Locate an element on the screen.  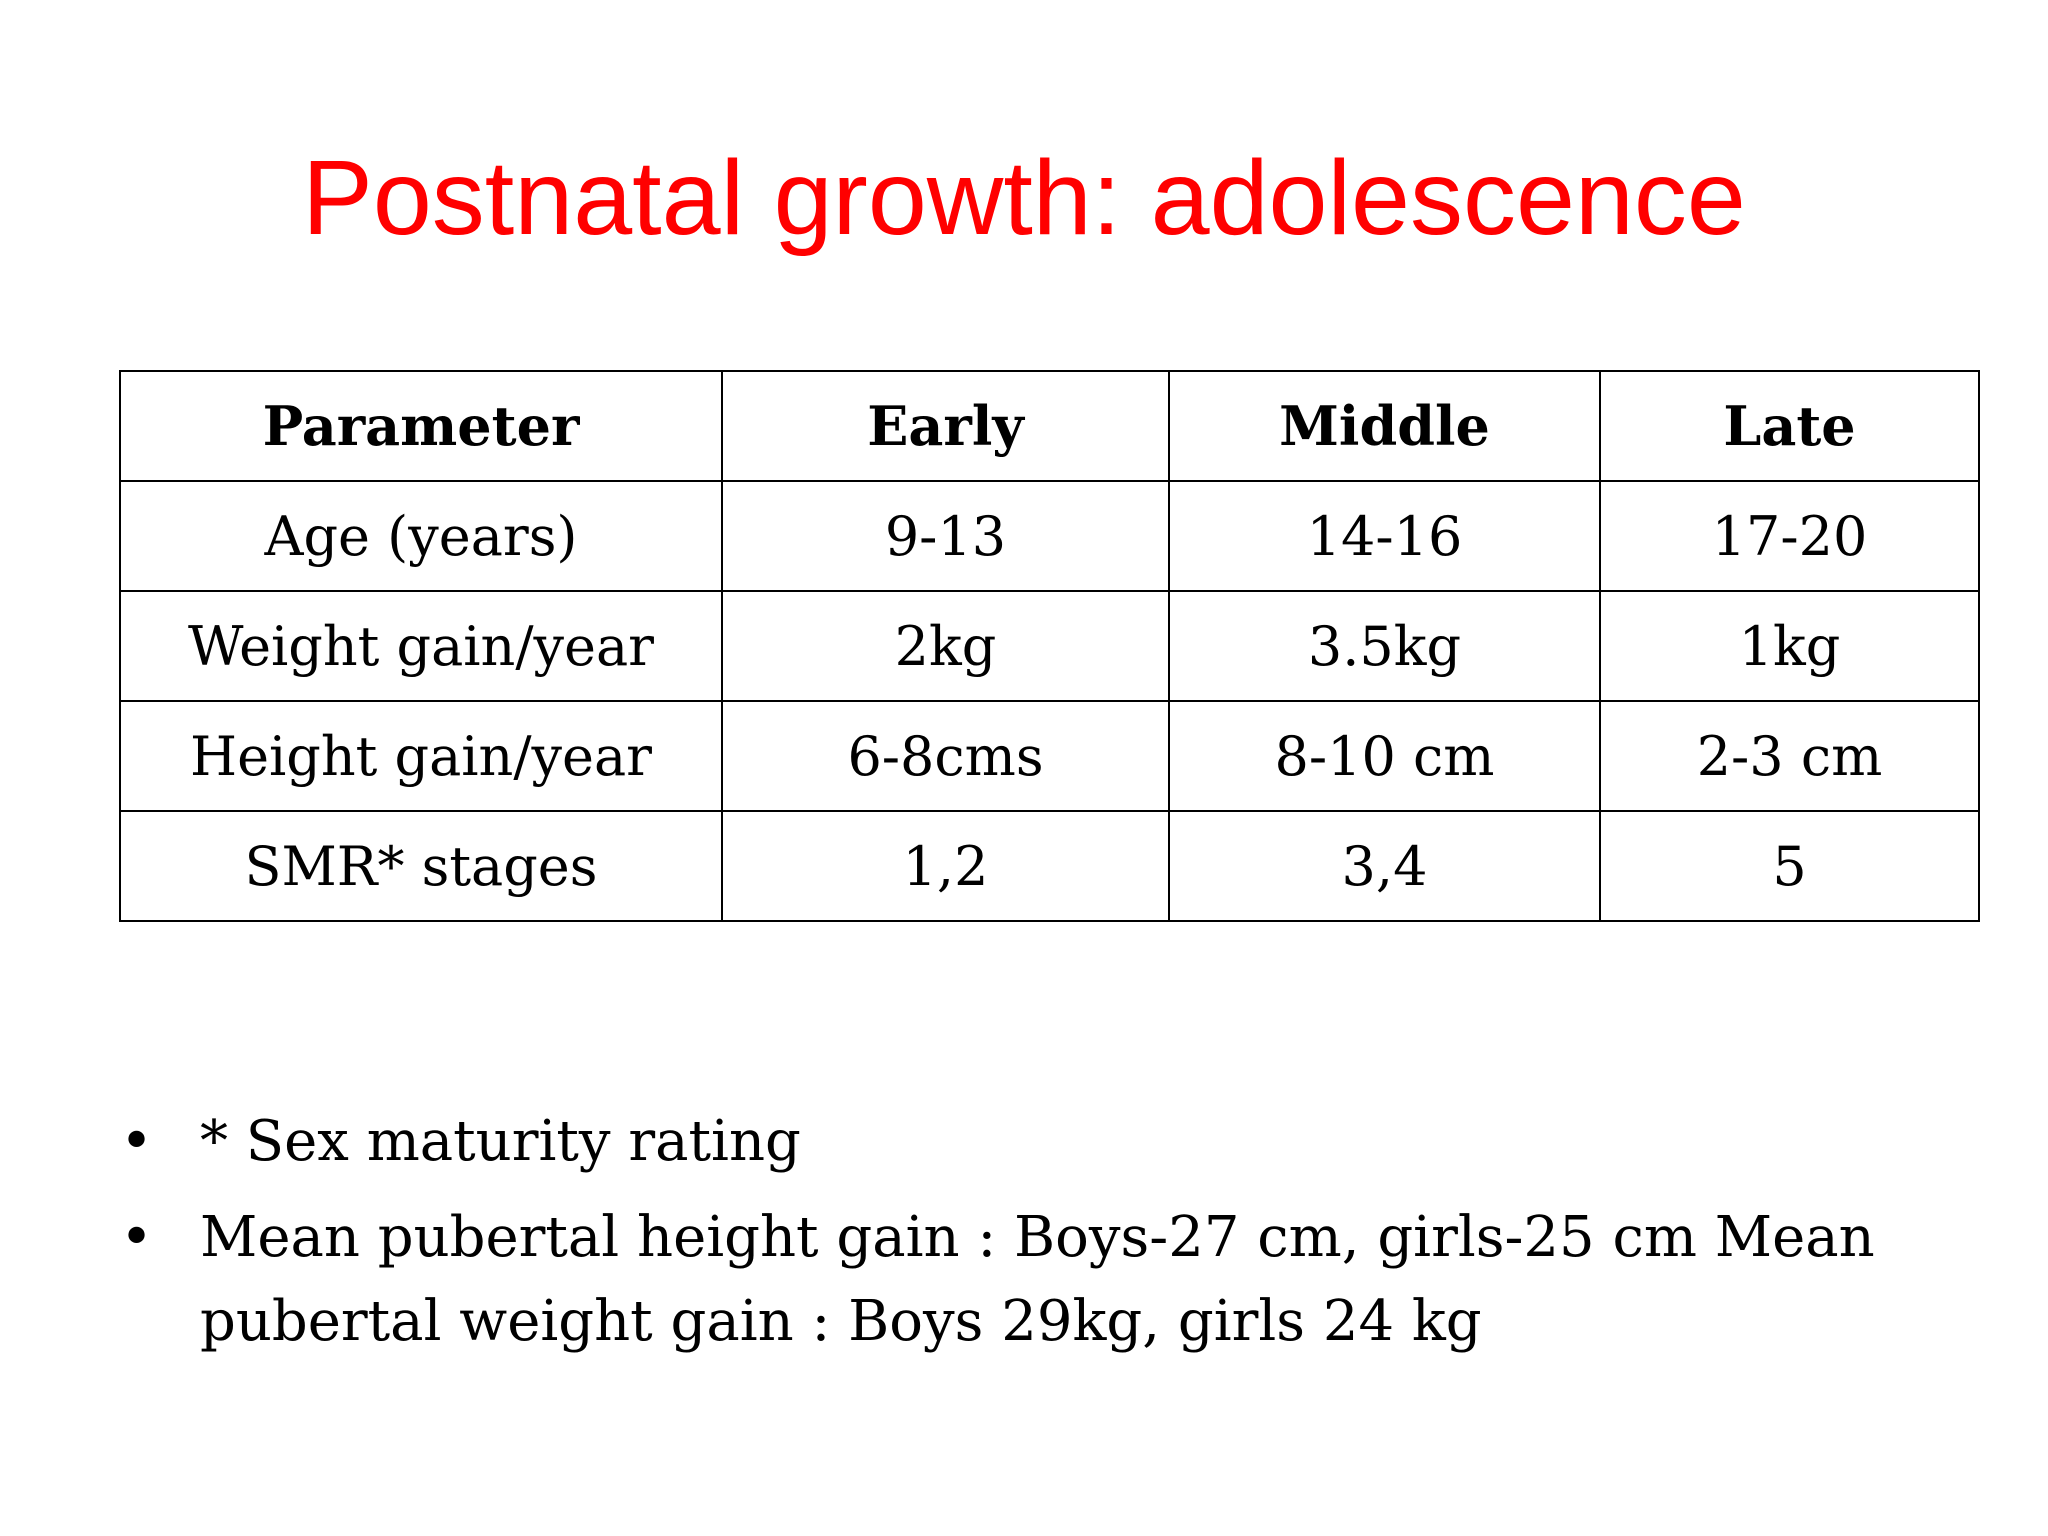
header-early: Early is located at coordinates (945, 426).